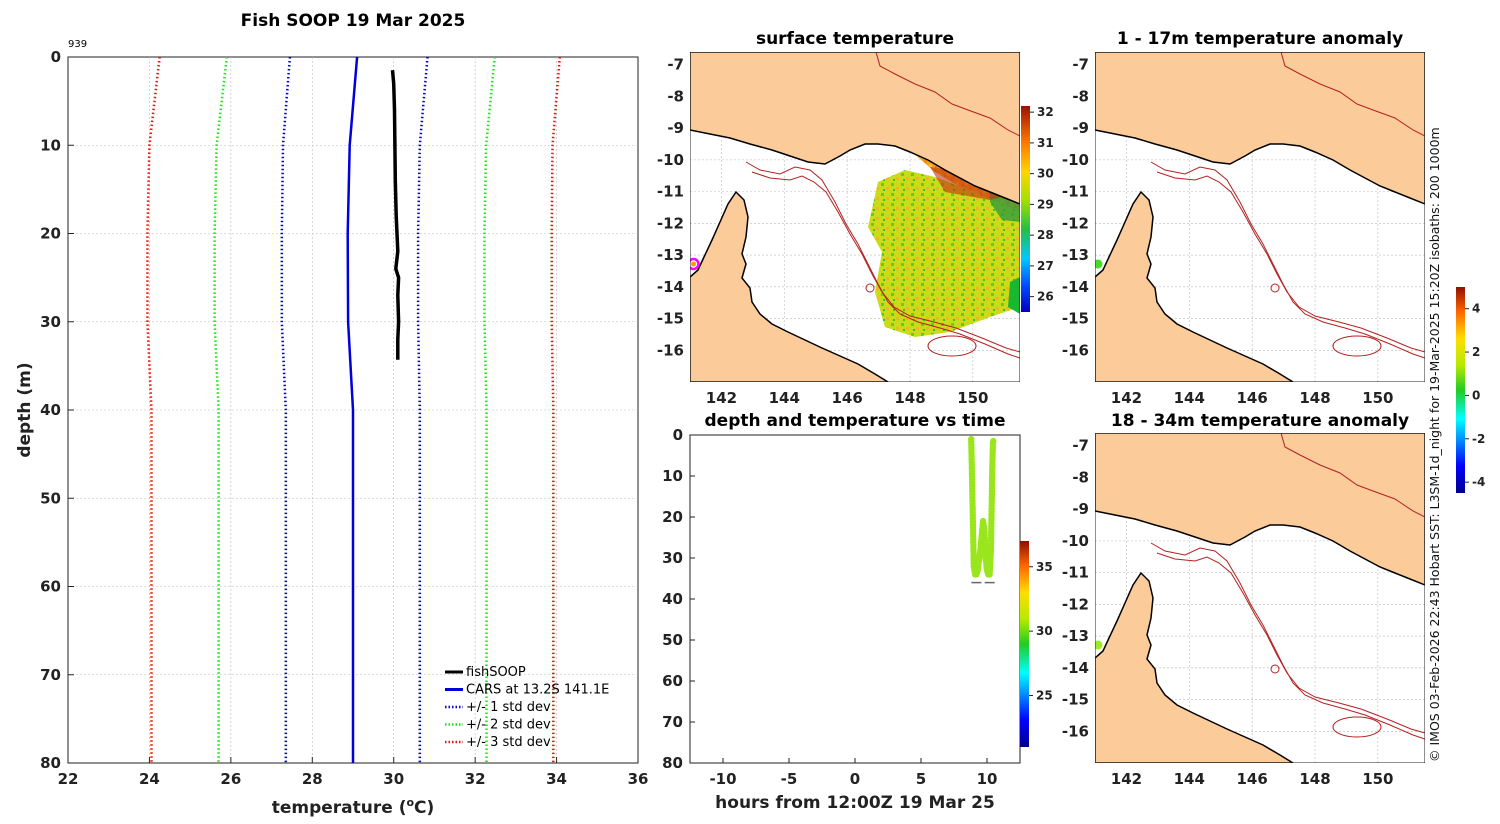 Image resolution: width=1500 pixels, height=824 pixels. What do you see at coordinates (50, 763) in the screenshot?
I see `profile-y-tick-label: 80` at bounding box center [50, 763].